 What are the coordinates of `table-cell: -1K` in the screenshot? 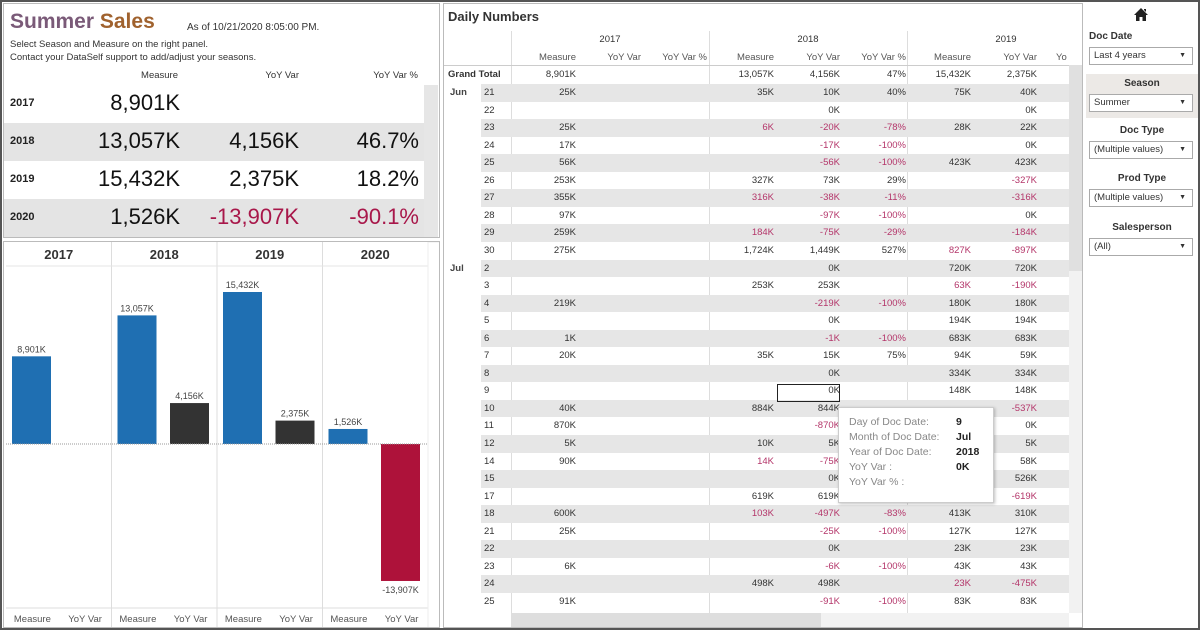 It's located at (832, 338).